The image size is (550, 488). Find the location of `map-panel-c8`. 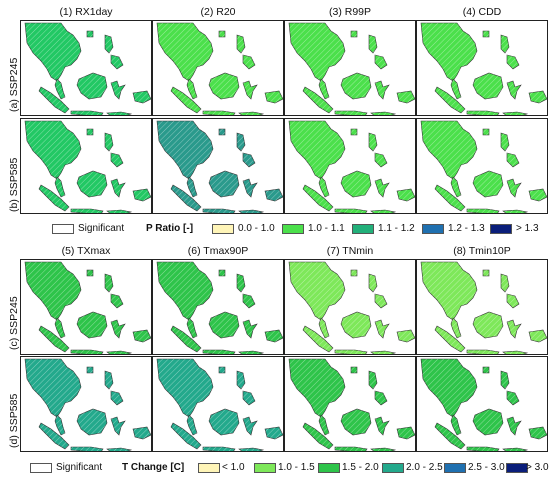

map-panel-c8 is located at coordinates (482, 307).